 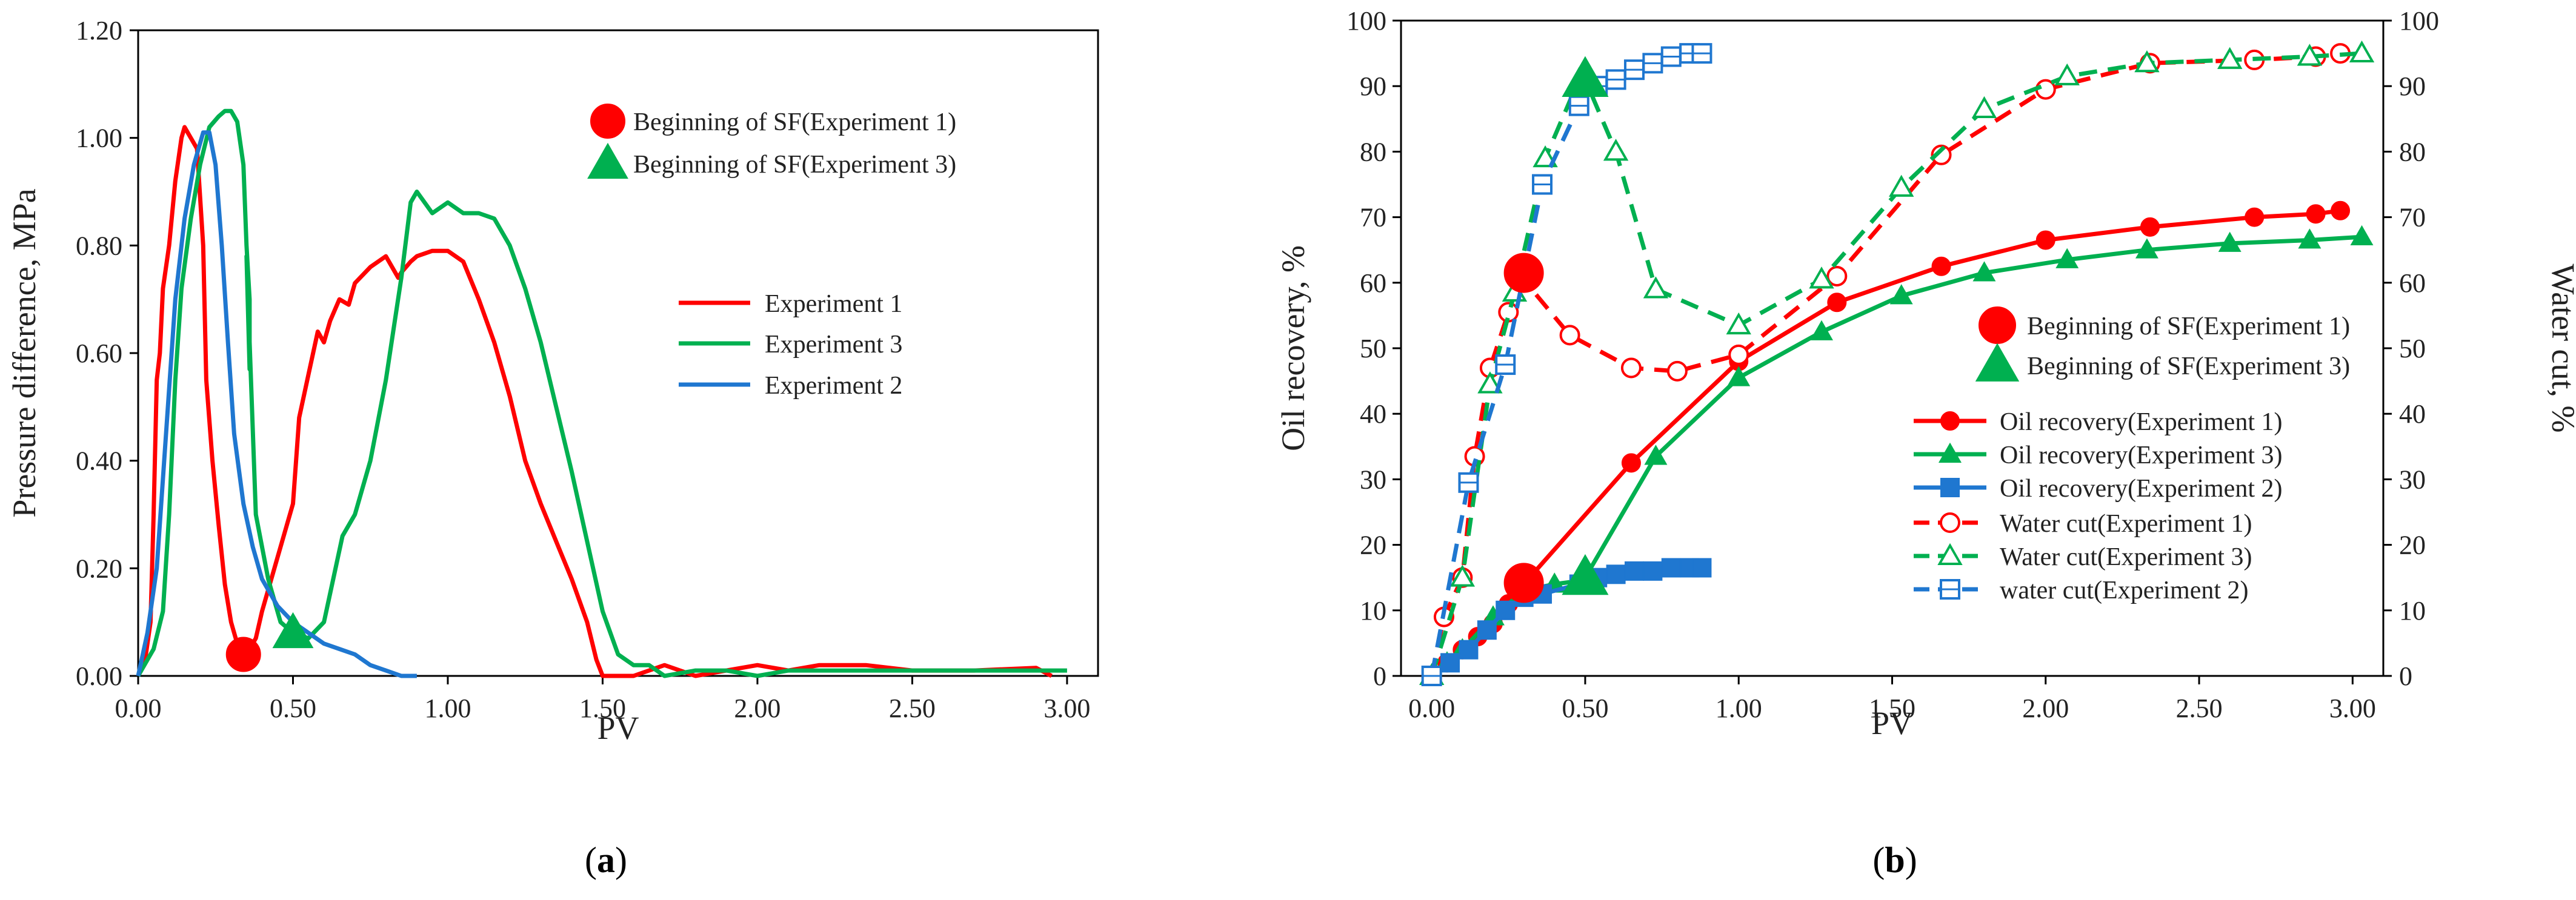 I want to click on y-axis-title: Oil recovery, %, so click(x=1293, y=348).